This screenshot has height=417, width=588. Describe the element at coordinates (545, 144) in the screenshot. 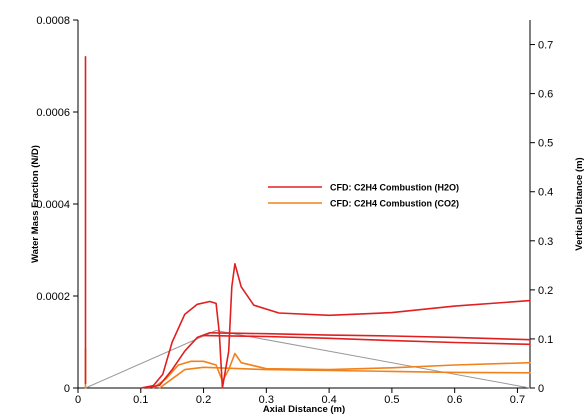

I see `y2-tick-label: 0.5` at that location.